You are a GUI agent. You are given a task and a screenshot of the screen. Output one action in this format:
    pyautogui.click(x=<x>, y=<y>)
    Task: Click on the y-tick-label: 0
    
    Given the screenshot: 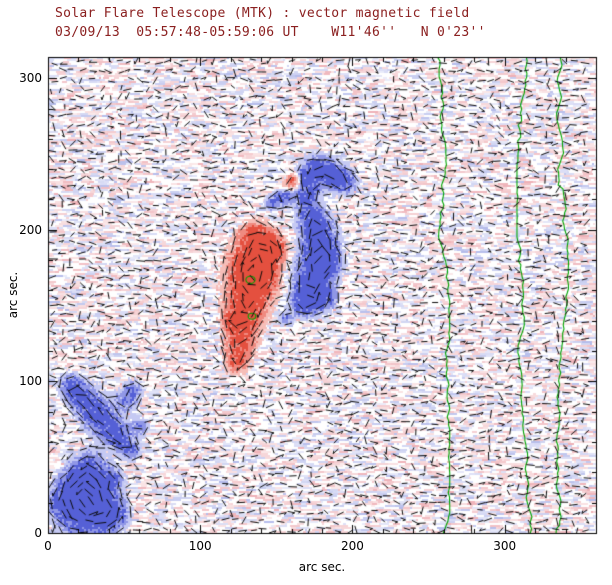 What is the action you would take?
    pyautogui.click(x=38, y=533)
    